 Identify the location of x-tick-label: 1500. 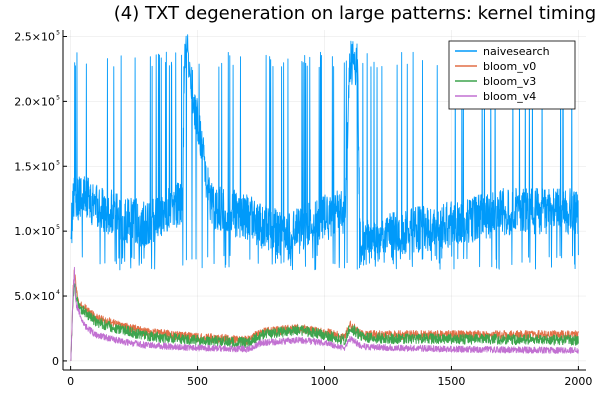
(451, 381).